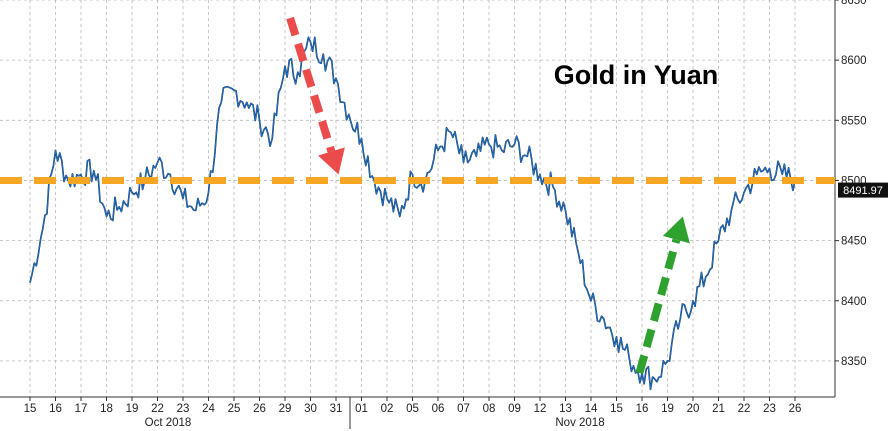 The height and width of the screenshot is (431, 890). What do you see at coordinates (489, 409) in the screenshot?
I see `x-tick-label: 08` at bounding box center [489, 409].